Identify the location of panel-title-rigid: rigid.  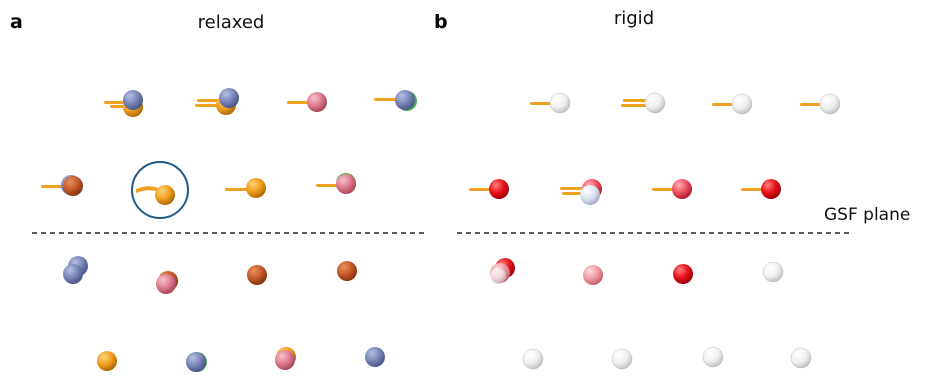
(634, 18).